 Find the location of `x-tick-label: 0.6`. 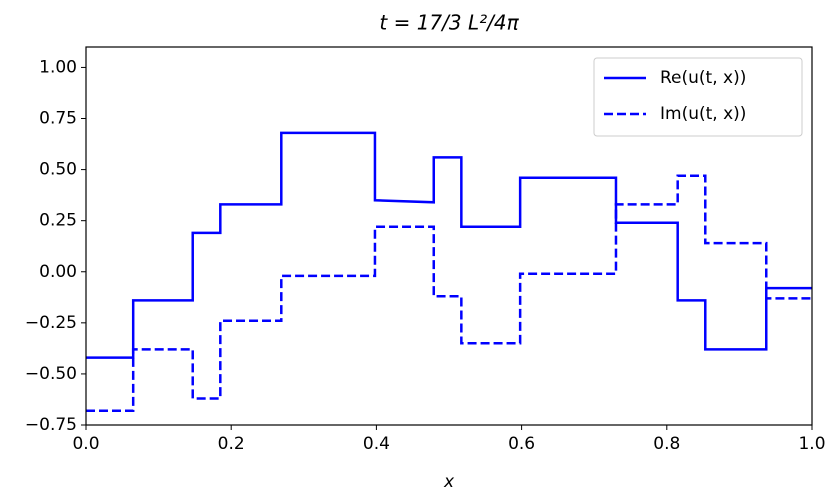

x-tick-label: 0.6 is located at coordinates (521, 444).